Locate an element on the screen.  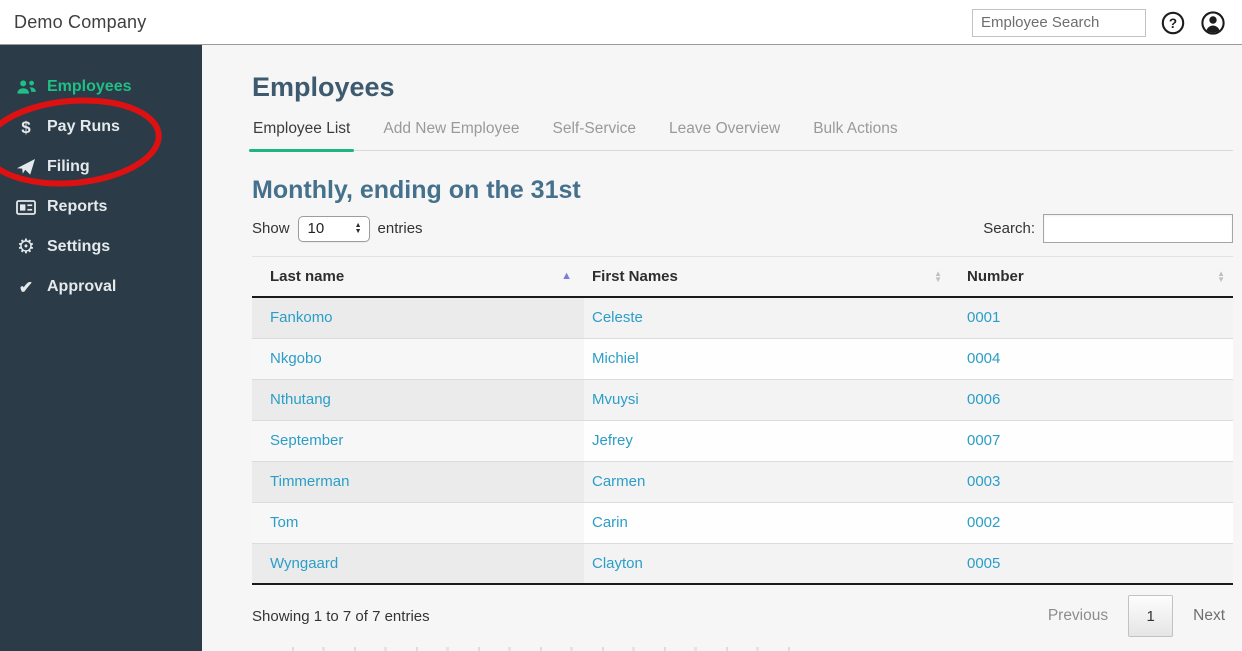
sidebar-item-pay-runs: $ Pay Runs is located at coordinates (101, 127).